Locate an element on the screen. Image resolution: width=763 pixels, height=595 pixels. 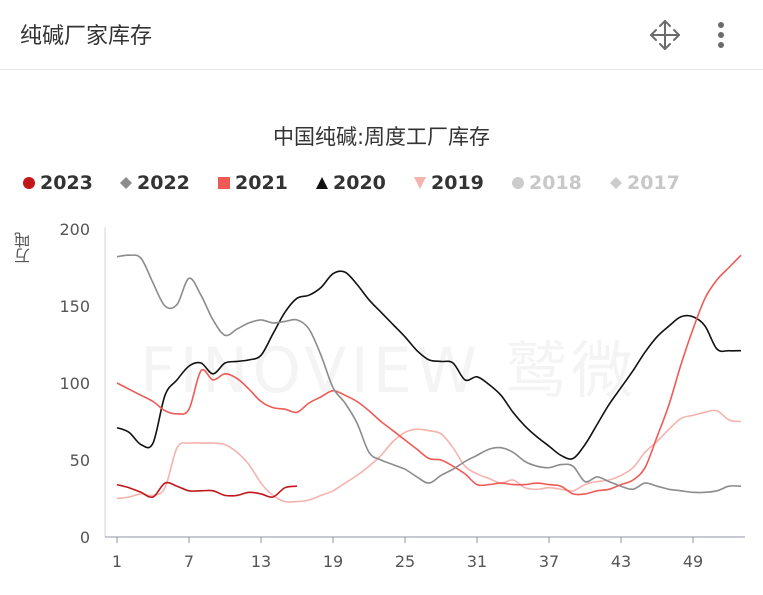
y-tick-label: 200 is located at coordinates (74, 229).